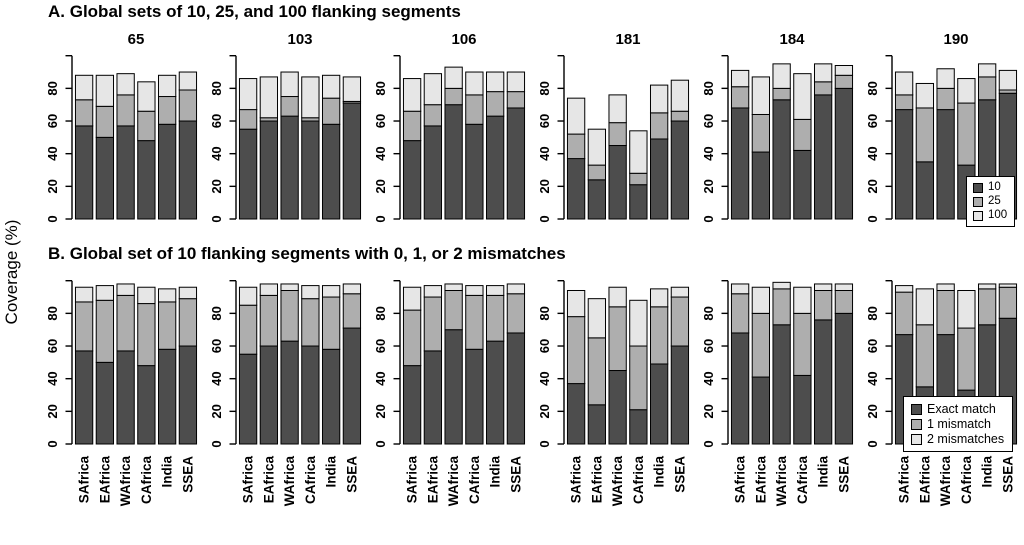  Describe the element at coordinates (474, 480) in the screenshot. I see `x-category-label: CAfrica` at that location.